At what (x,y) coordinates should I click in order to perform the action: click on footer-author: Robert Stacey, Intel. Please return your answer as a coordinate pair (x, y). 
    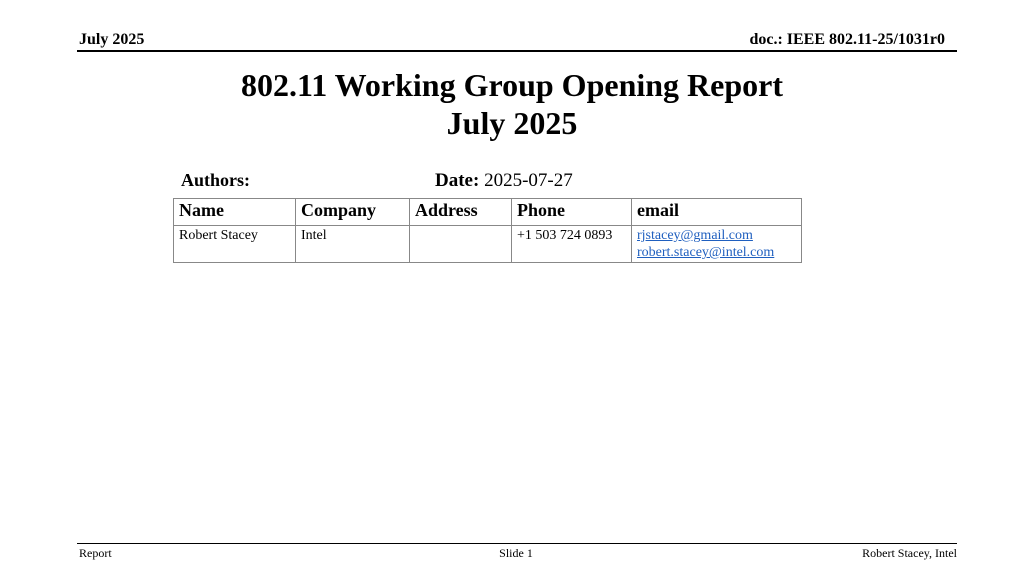
    Looking at the image, I should click on (909, 553).